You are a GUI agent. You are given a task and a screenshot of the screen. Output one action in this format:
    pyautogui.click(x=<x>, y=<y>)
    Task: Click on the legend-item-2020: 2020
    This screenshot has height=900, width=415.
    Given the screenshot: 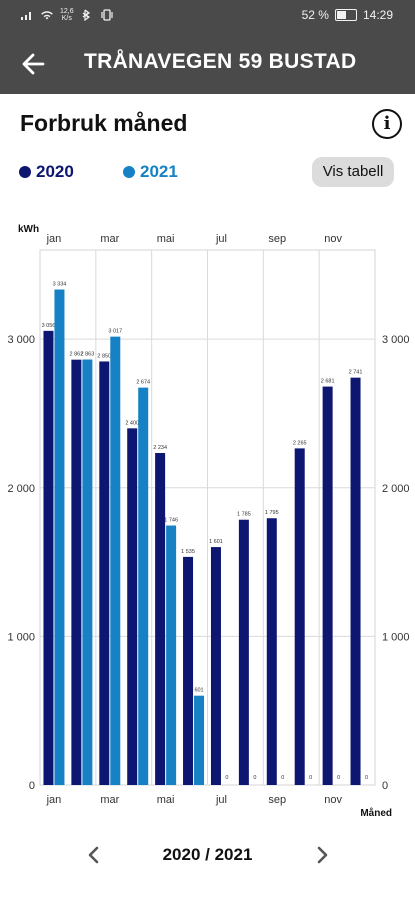 What is the action you would take?
    pyautogui.click(x=46, y=172)
    